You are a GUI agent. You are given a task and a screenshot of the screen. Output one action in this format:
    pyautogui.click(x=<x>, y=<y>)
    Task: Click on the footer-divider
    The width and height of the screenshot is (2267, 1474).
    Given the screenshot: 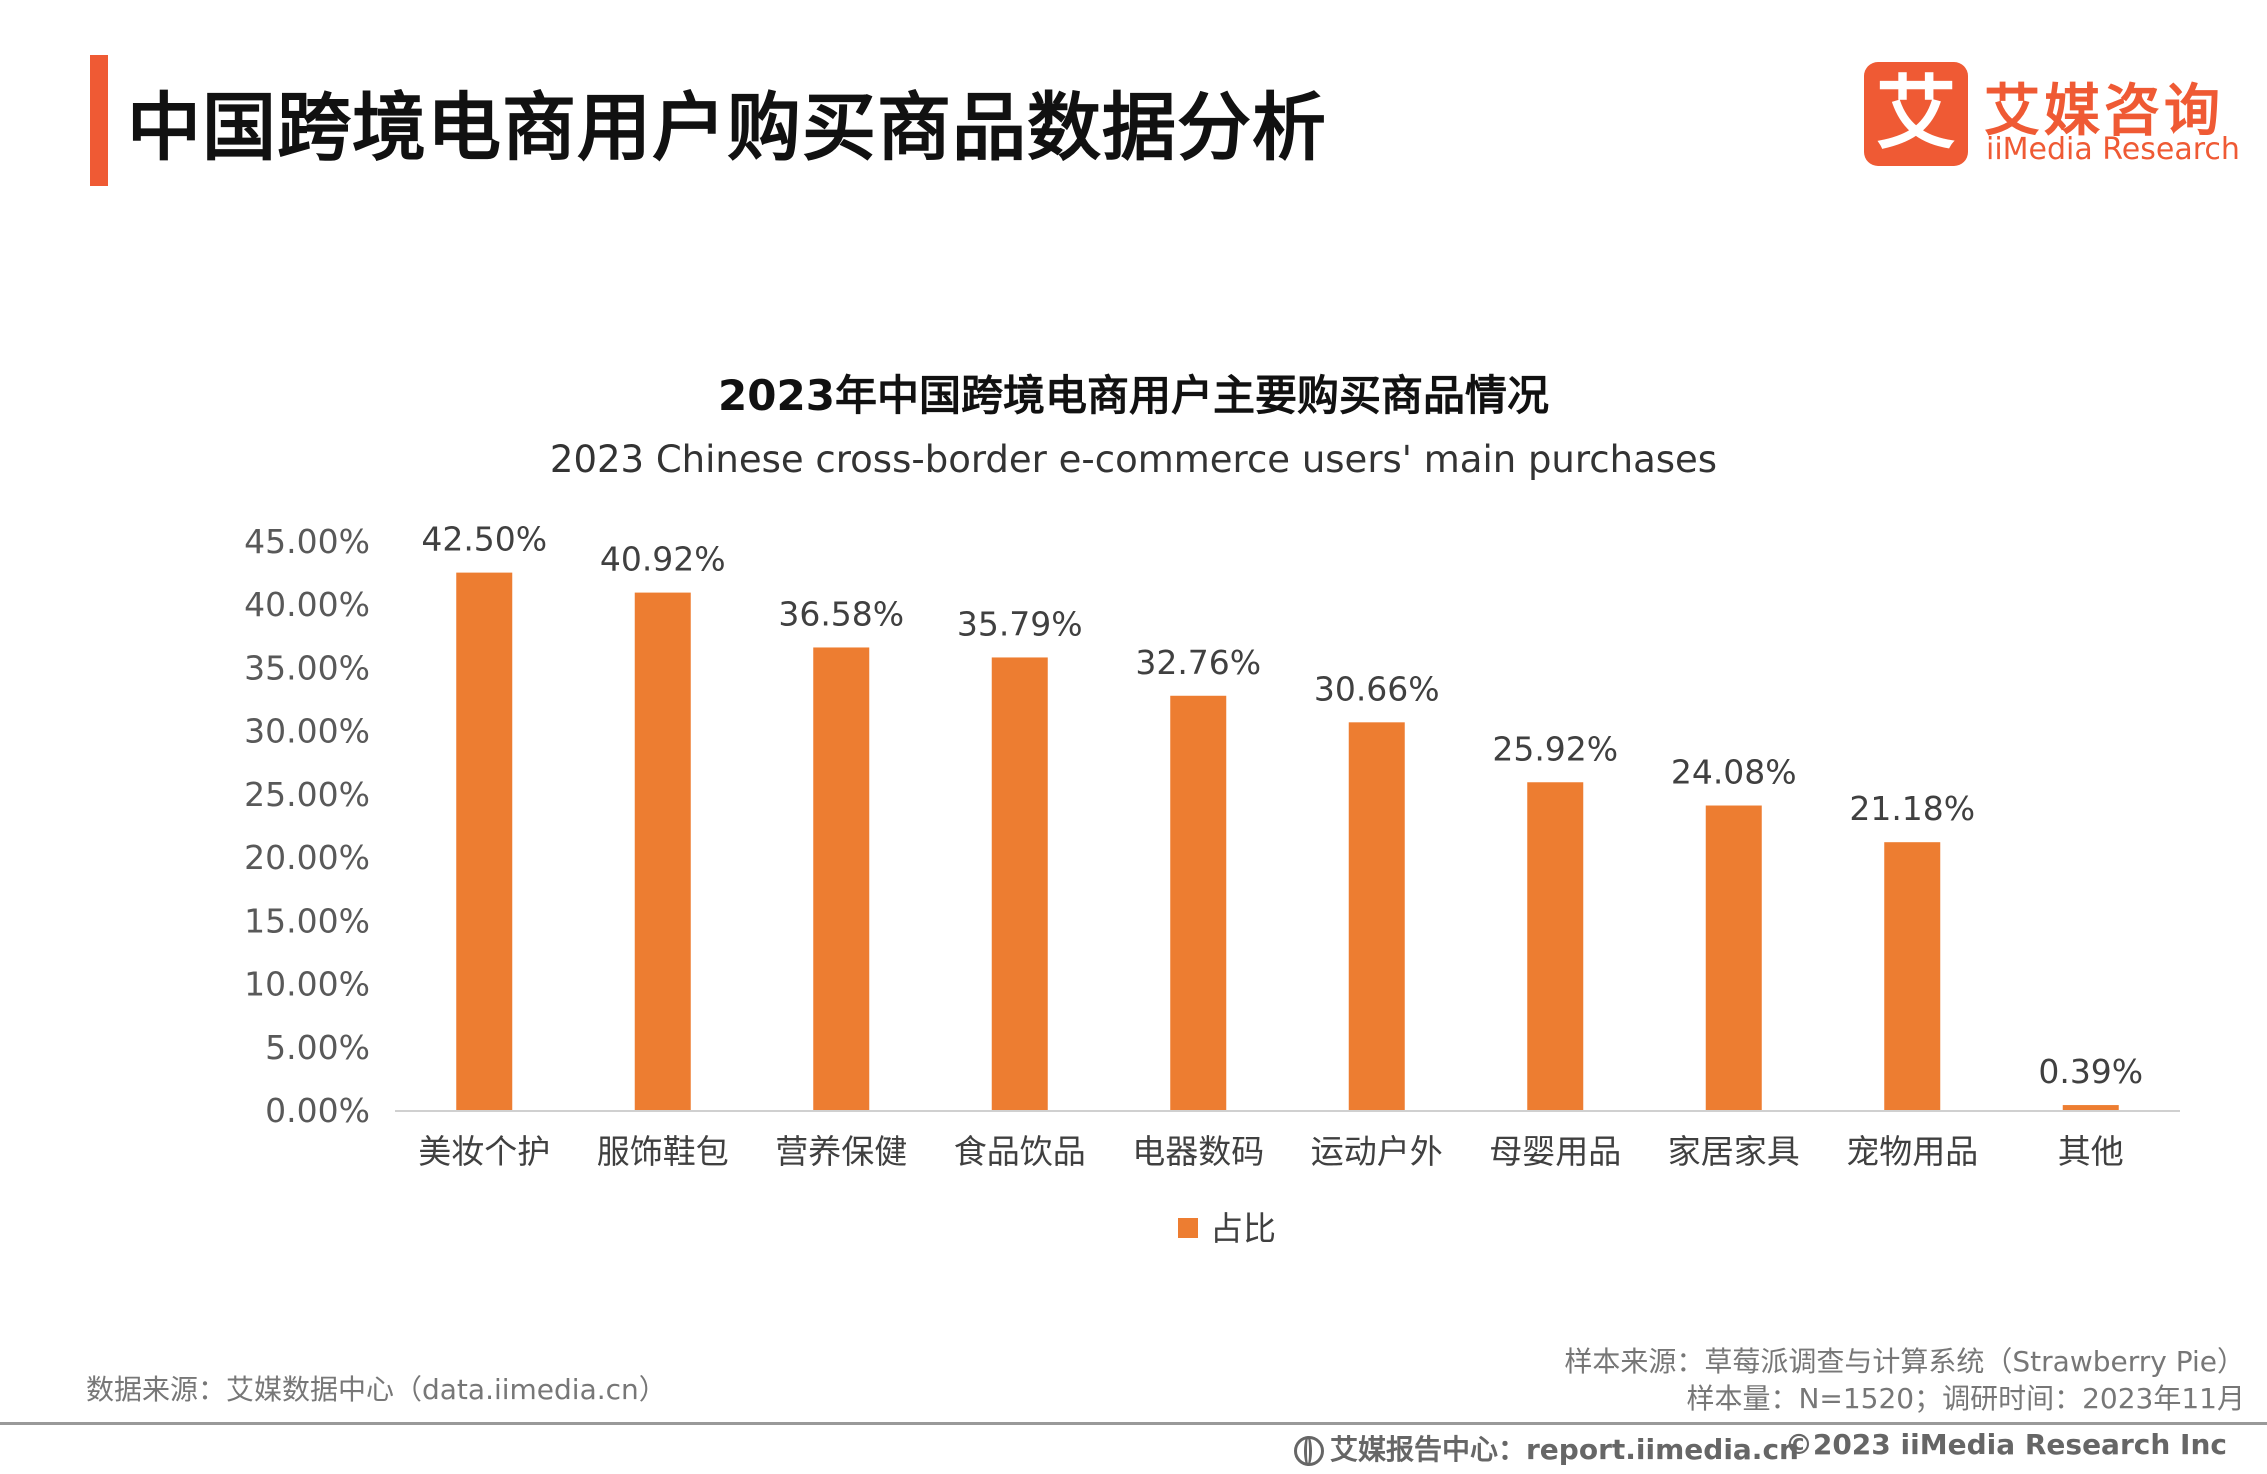 What is the action you would take?
    pyautogui.click(x=1133, y=1423)
    